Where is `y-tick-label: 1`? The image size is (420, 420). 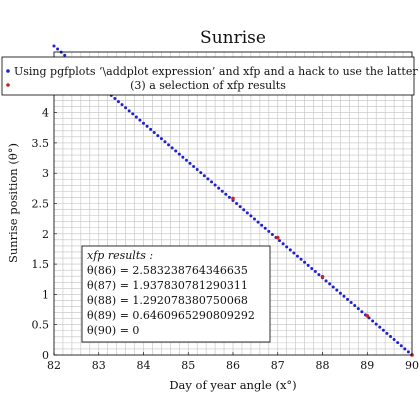 y-tick-label: 1 is located at coordinates (45, 294).